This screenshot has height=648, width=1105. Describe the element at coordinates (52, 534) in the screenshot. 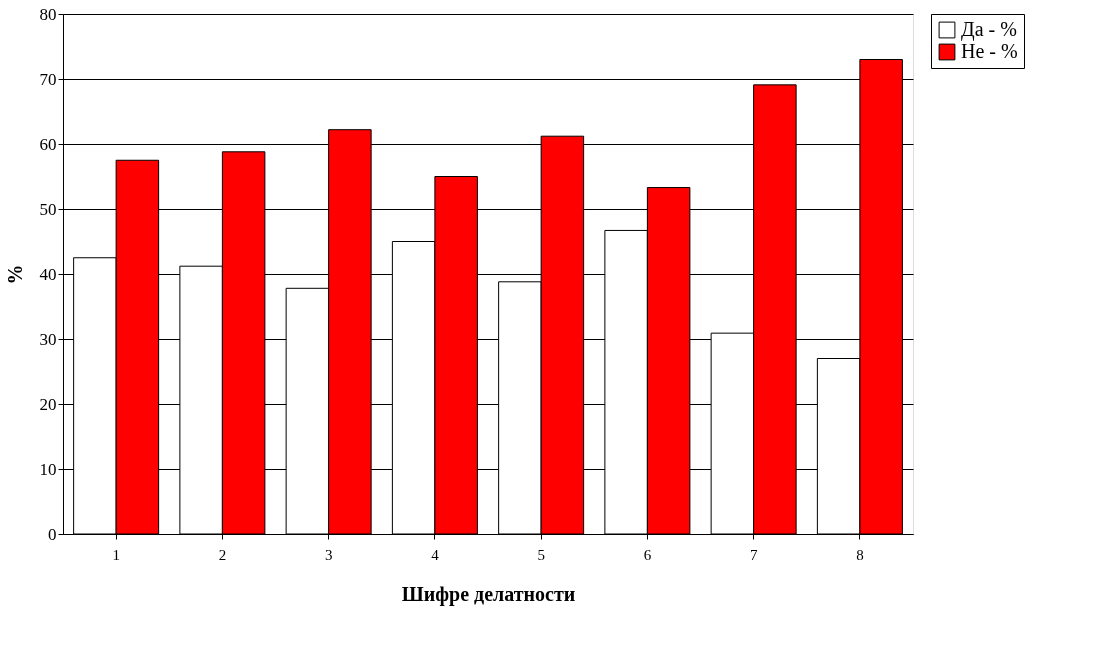

I see `y-tick-label: 0` at that location.